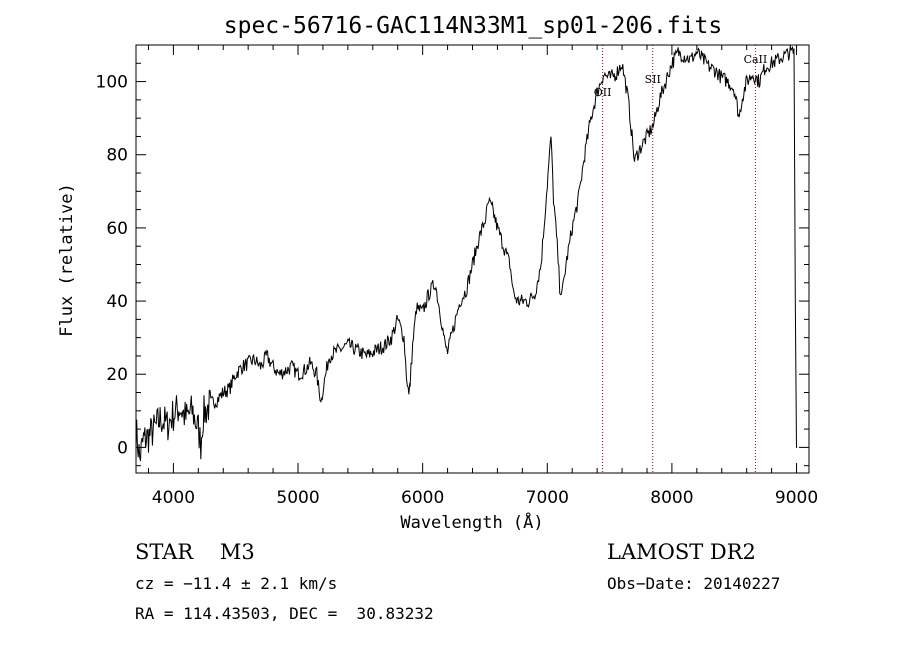  I want to click on y-tick-label: 40, so click(117, 302).